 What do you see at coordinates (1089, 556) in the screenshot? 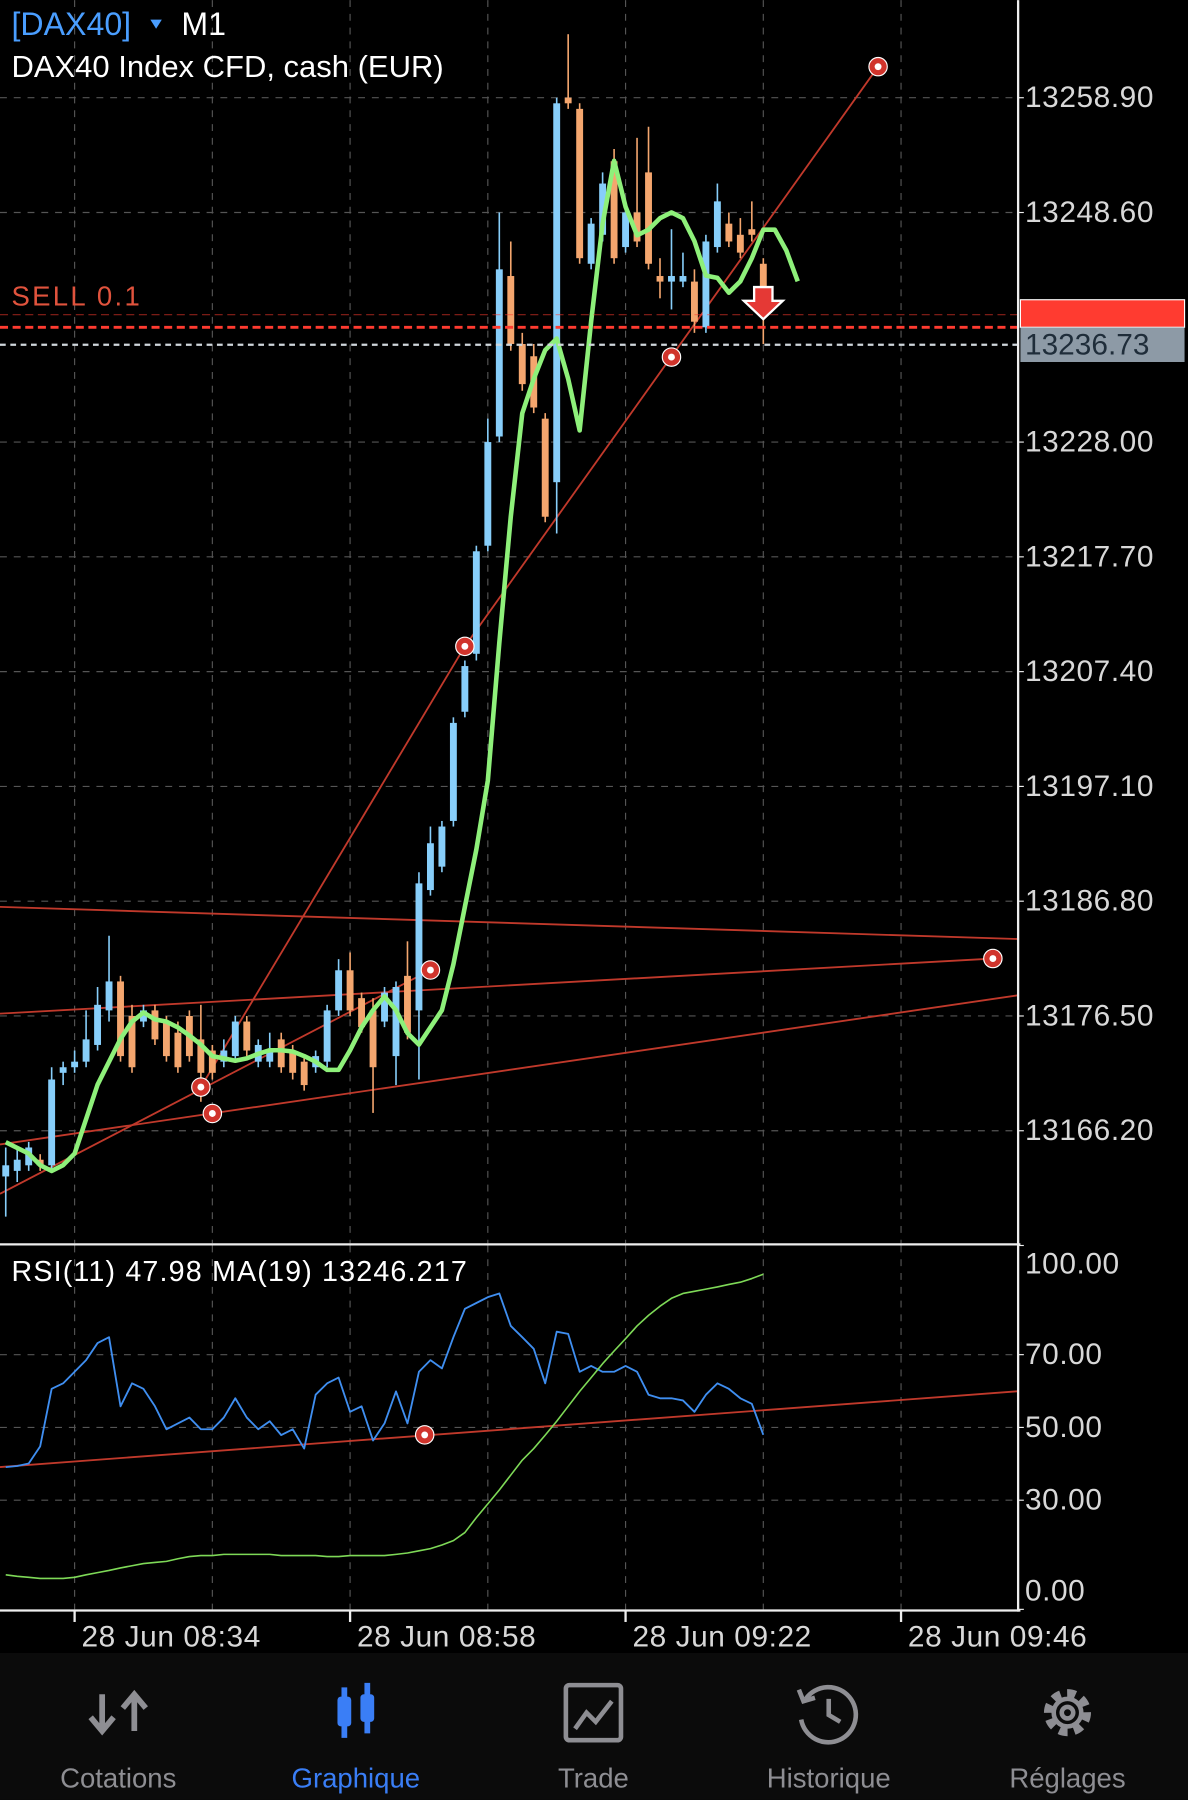
I see `y-tick-label: 13217.70` at bounding box center [1089, 556].